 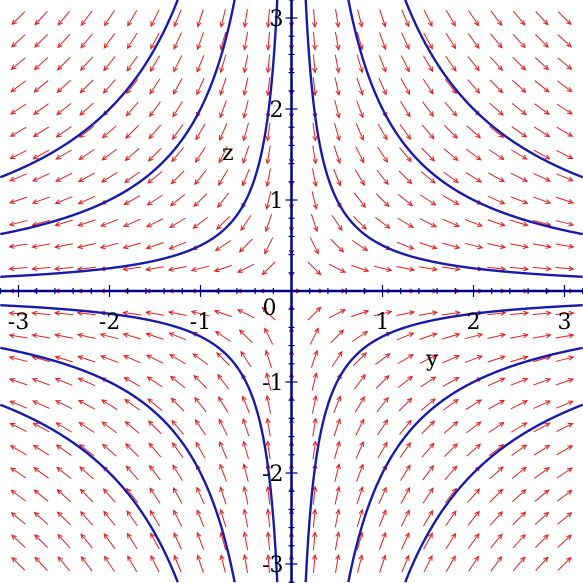 What do you see at coordinates (565, 322) in the screenshot?
I see `x-tick-label: 3` at bounding box center [565, 322].